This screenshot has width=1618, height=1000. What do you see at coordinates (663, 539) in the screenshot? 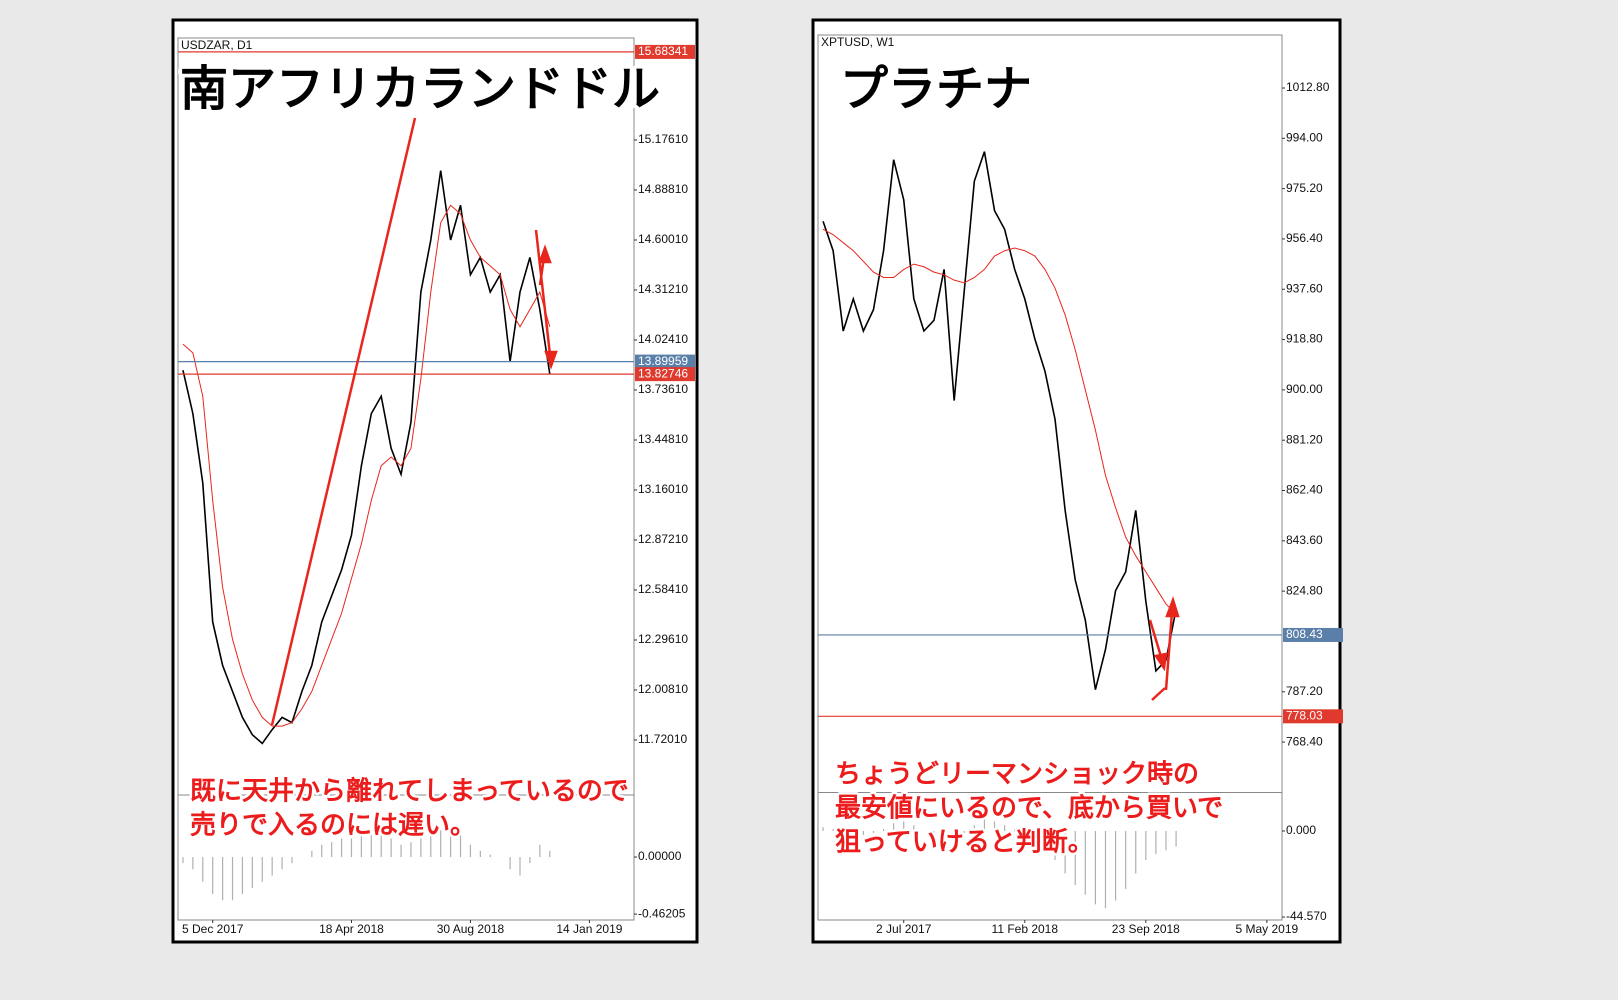
I see `y-tick-label: 12.87210` at bounding box center [663, 539].